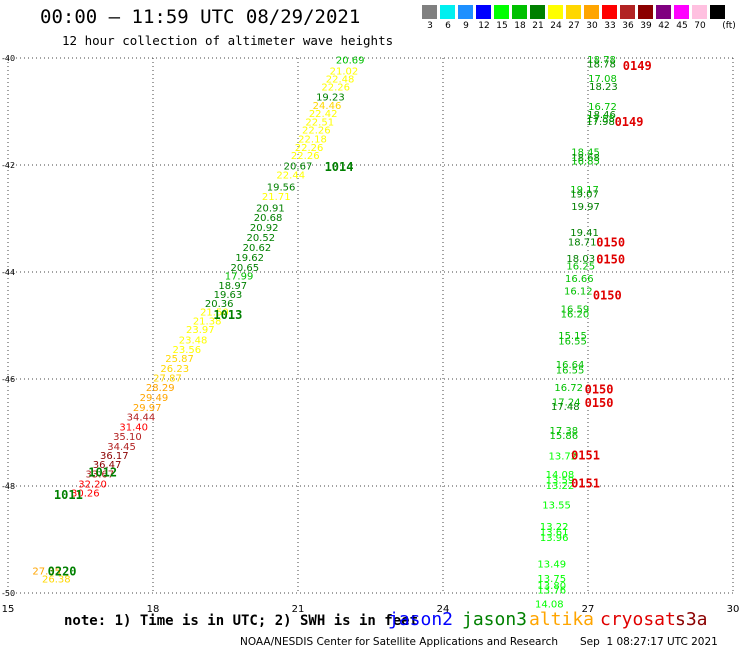 The height and width of the screenshot is (650, 740). I want to click on track-time-label: 1013, so click(227, 315).